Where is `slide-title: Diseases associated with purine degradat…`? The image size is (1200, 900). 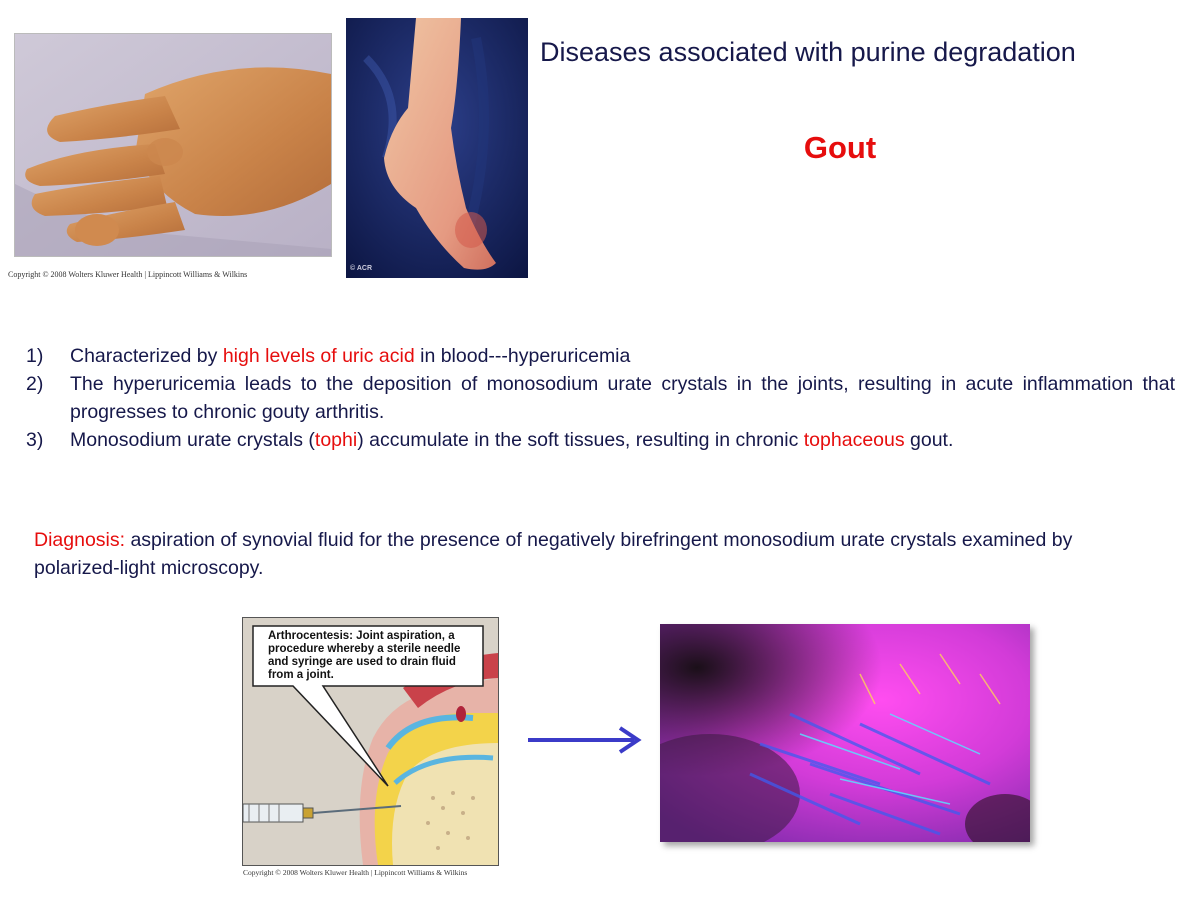
slide-title: Diseases associated with purine degradat… is located at coordinates (808, 52).